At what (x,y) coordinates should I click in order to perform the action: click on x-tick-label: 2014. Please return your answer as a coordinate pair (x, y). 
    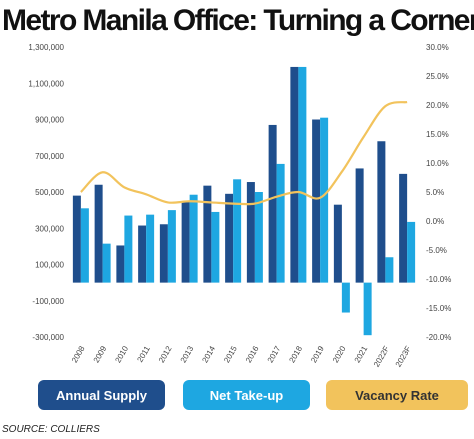
    Looking at the image, I should click on (208, 354).